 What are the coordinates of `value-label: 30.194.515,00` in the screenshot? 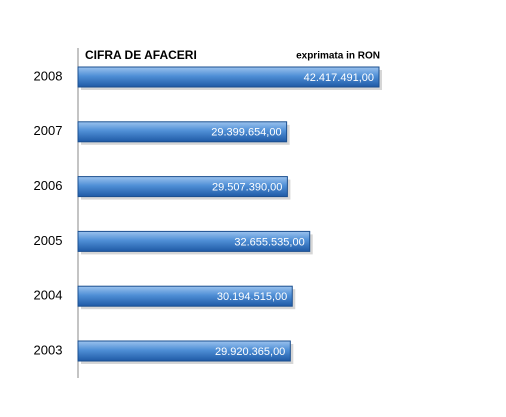 It's located at (252, 297).